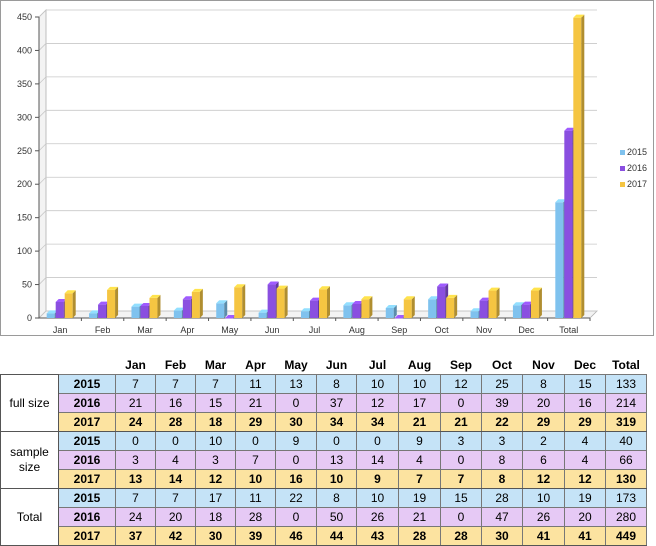 The image size is (656, 546). I want to click on table-cell: 29, so click(255, 422).